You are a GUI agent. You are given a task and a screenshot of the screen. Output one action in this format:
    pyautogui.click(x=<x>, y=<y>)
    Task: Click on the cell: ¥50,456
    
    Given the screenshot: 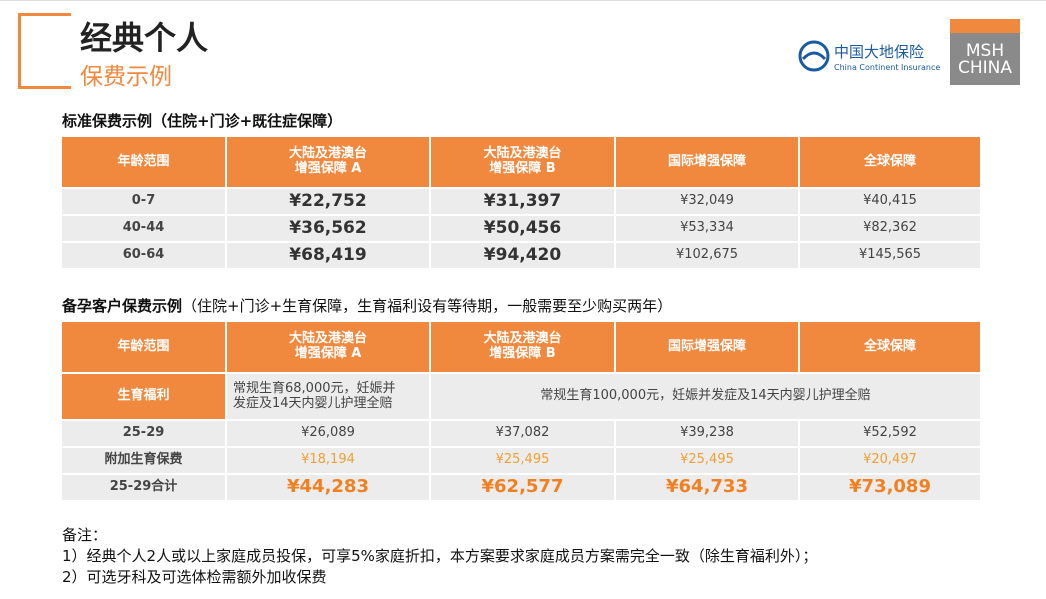 What is the action you would take?
    pyautogui.click(x=522, y=228)
    